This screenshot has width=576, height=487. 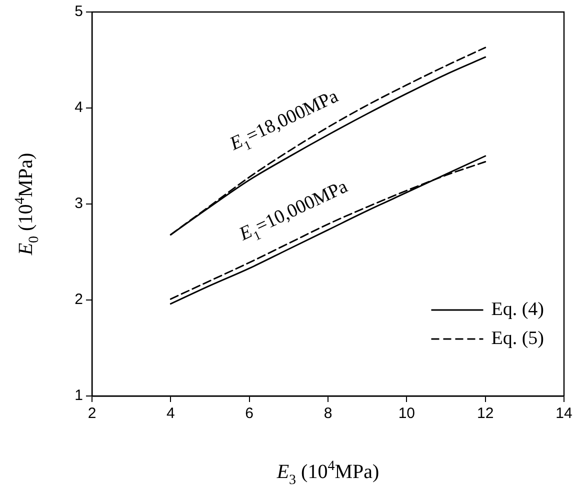 What do you see at coordinates (78, 299) in the screenshot?
I see `y-tick-label: 2` at bounding box center [78, 299].